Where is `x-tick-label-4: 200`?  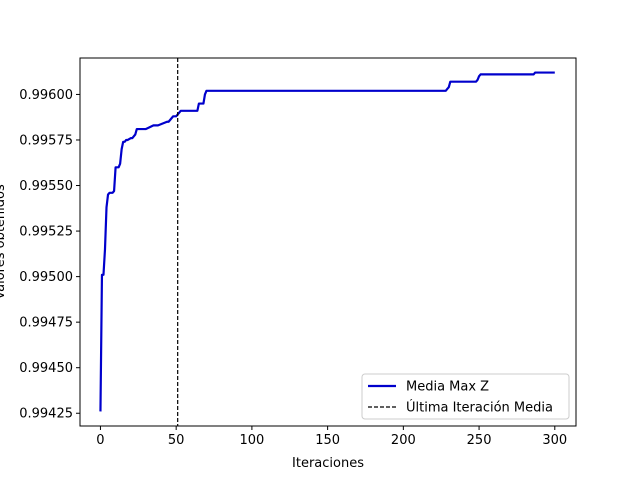 x-tick-label-4: 200 is located at coordinates (403, 440).